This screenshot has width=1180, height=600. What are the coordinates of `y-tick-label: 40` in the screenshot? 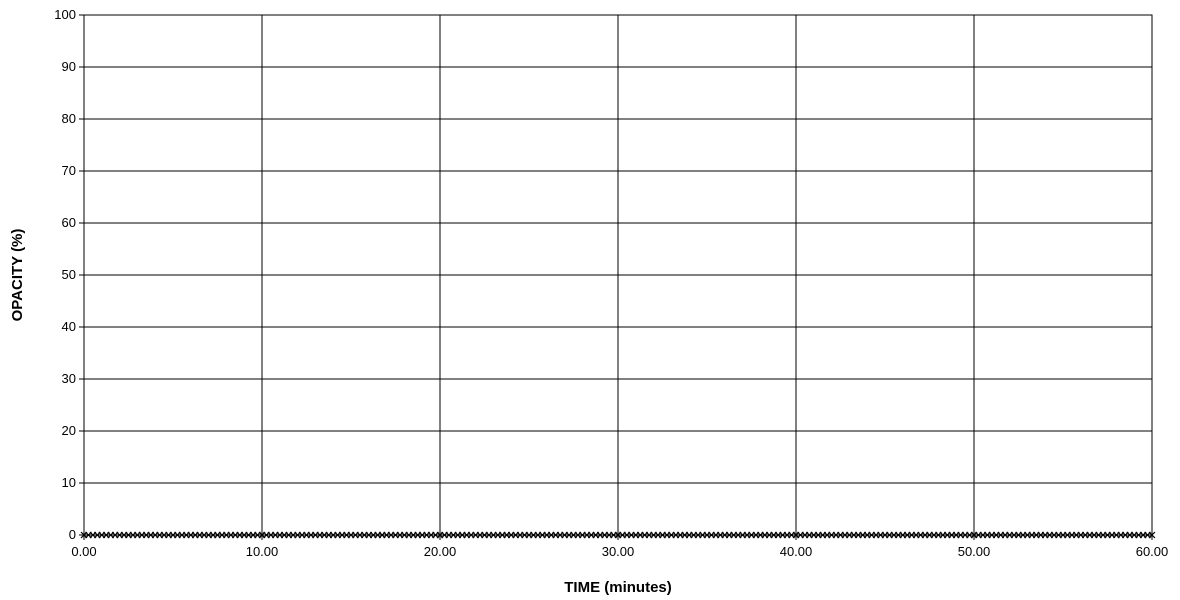 It's located at (69, 326).